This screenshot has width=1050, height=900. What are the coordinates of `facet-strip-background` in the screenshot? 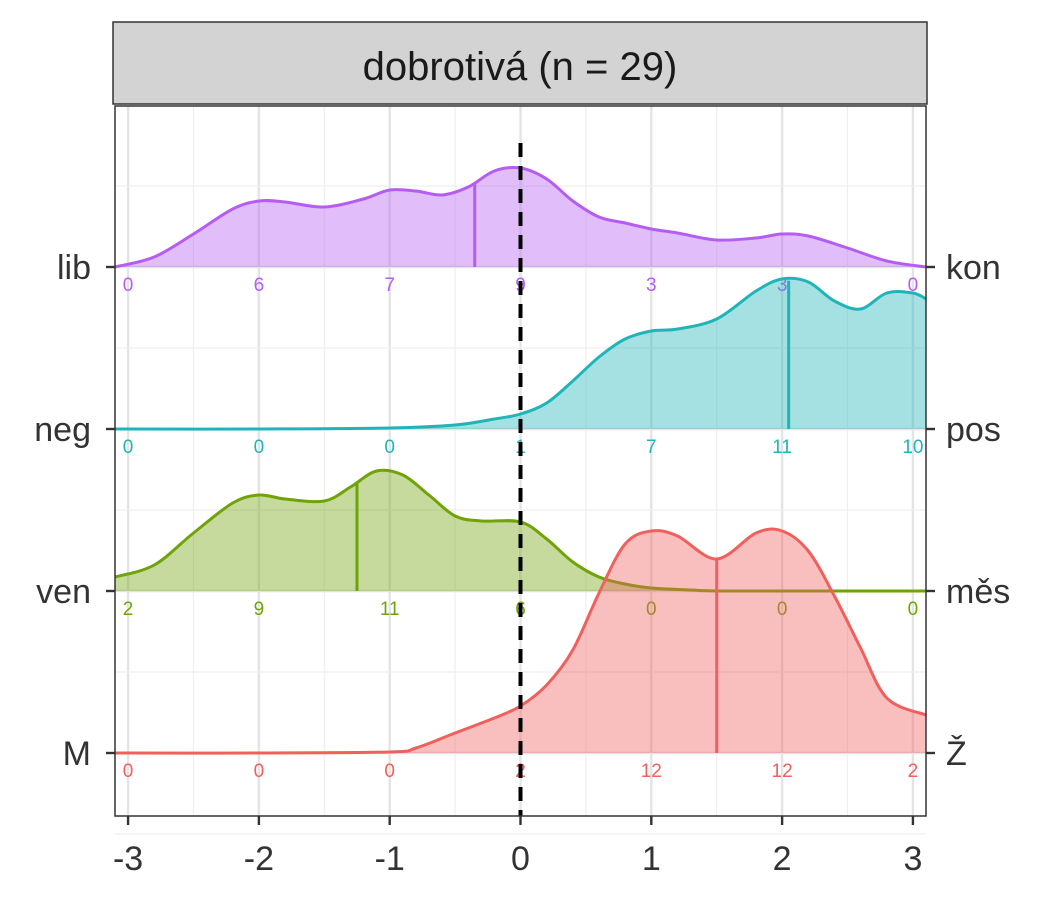 It's located at (520, 63).